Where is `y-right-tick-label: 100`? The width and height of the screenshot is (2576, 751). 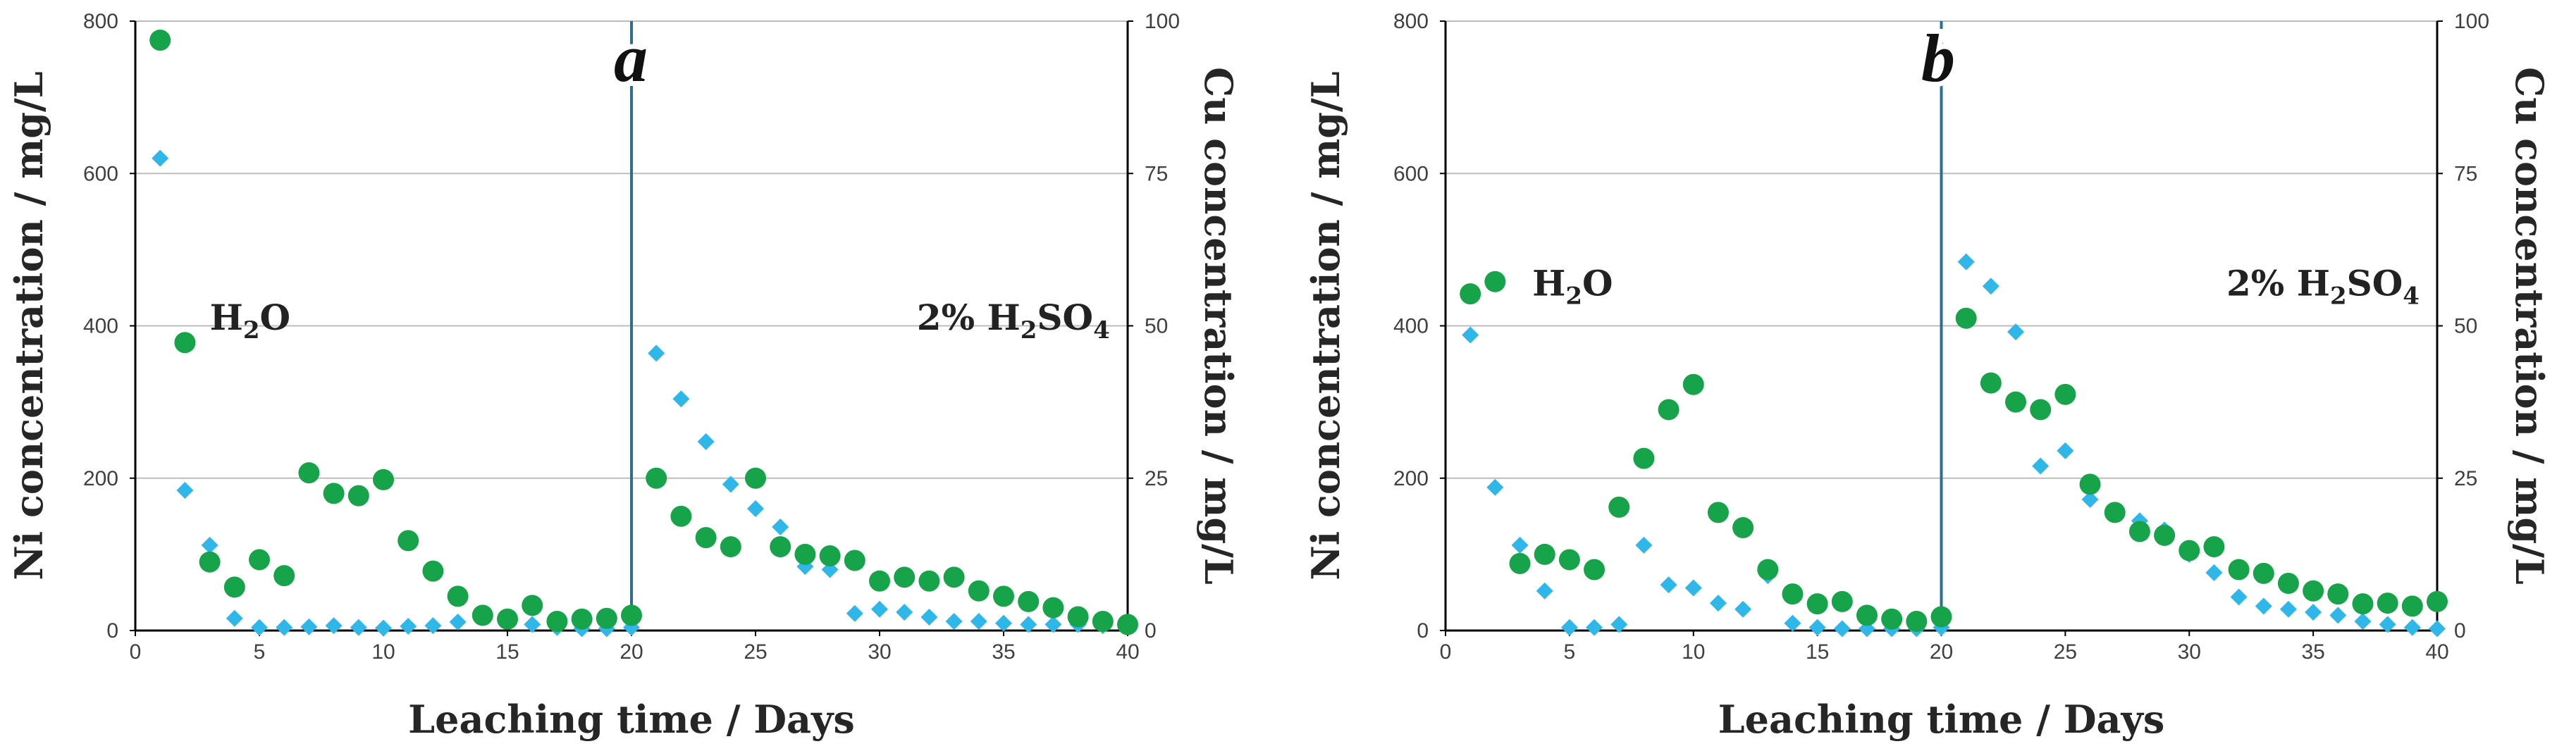
y-right-tick-label: 100 is located at coordinates (2471, 21).